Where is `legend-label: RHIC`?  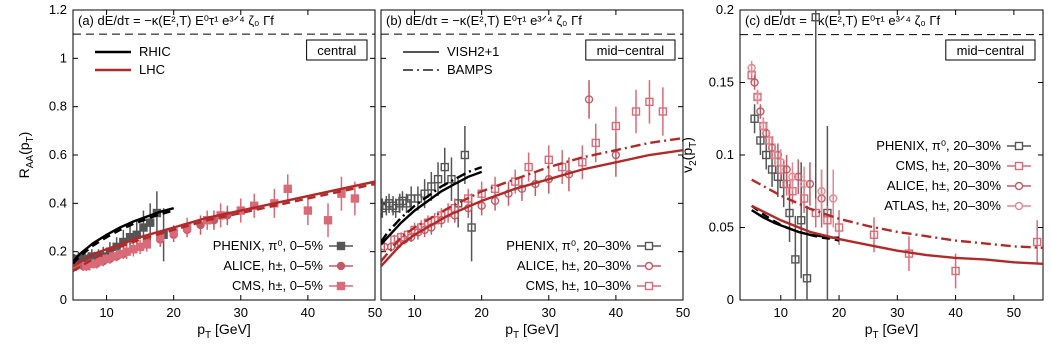
legend-label: RHIC is located at coordinates (155, 51).